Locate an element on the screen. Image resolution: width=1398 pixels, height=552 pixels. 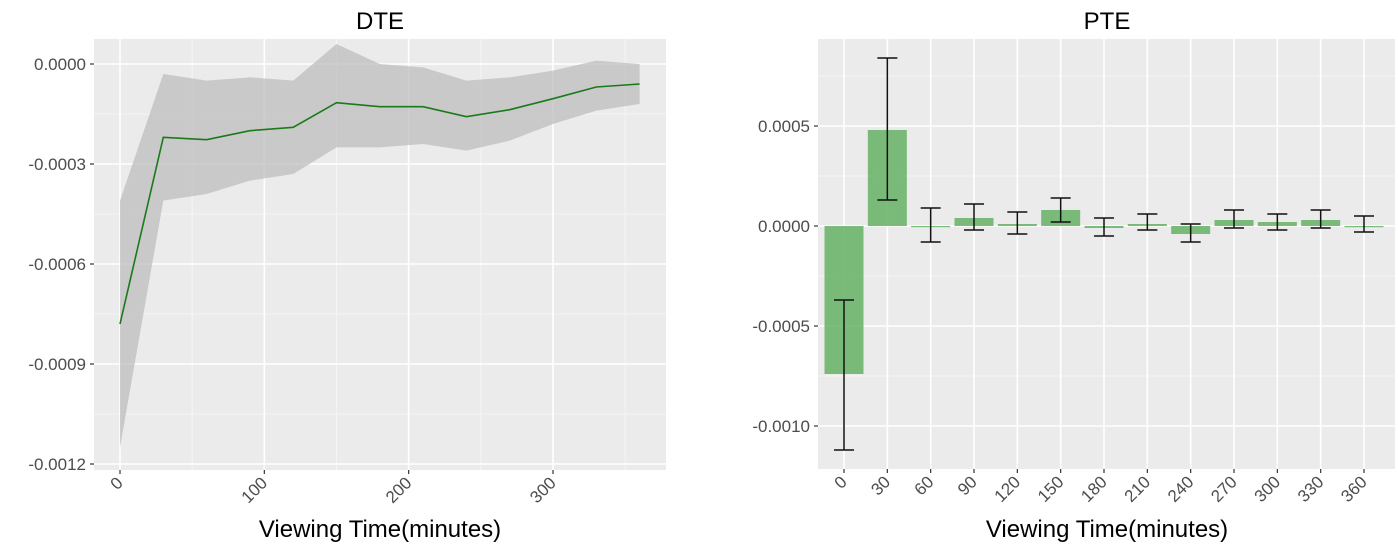
pte-title: PTE is located at coordinates (1107, 21).